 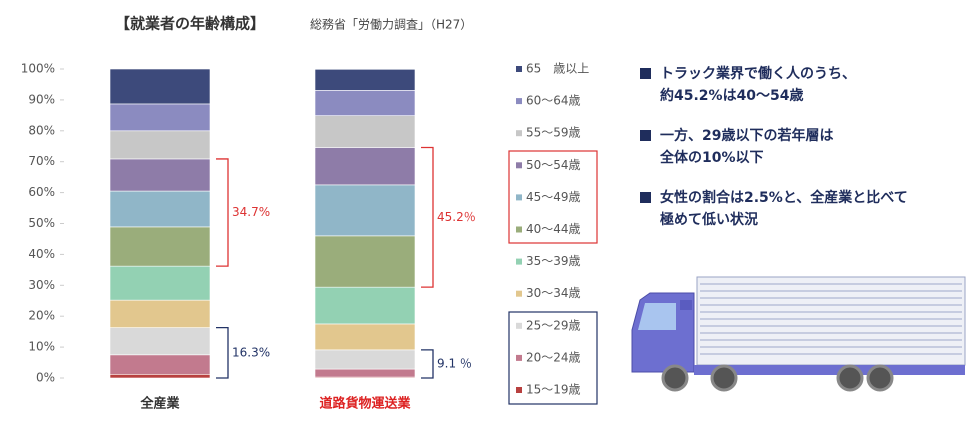 I want to click on note-line: トラック業界で働く人のうち、, so click(x=758, y=73).